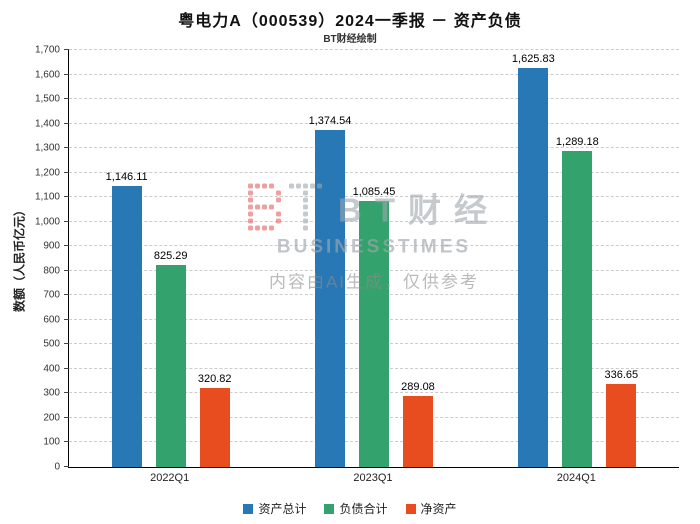  Describe the element at coordinates (47, 50) in the screenshot. I see `y-tick-label: 1,700` at that location.